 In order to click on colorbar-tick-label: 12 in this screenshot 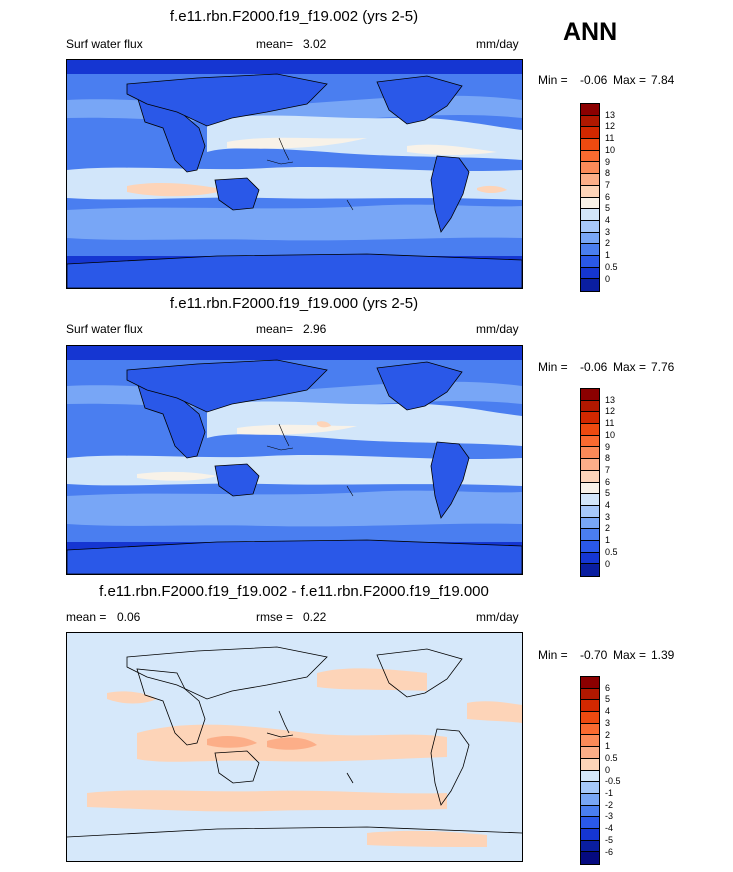, I will do `click(610, 126)`.